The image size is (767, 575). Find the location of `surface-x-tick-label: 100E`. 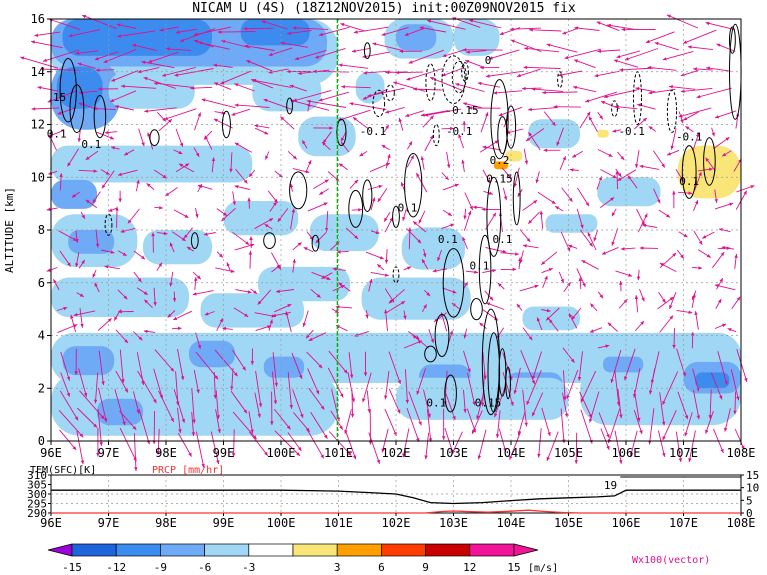

surface-x-tick-label: 100E is located at coordinates (281, 523).